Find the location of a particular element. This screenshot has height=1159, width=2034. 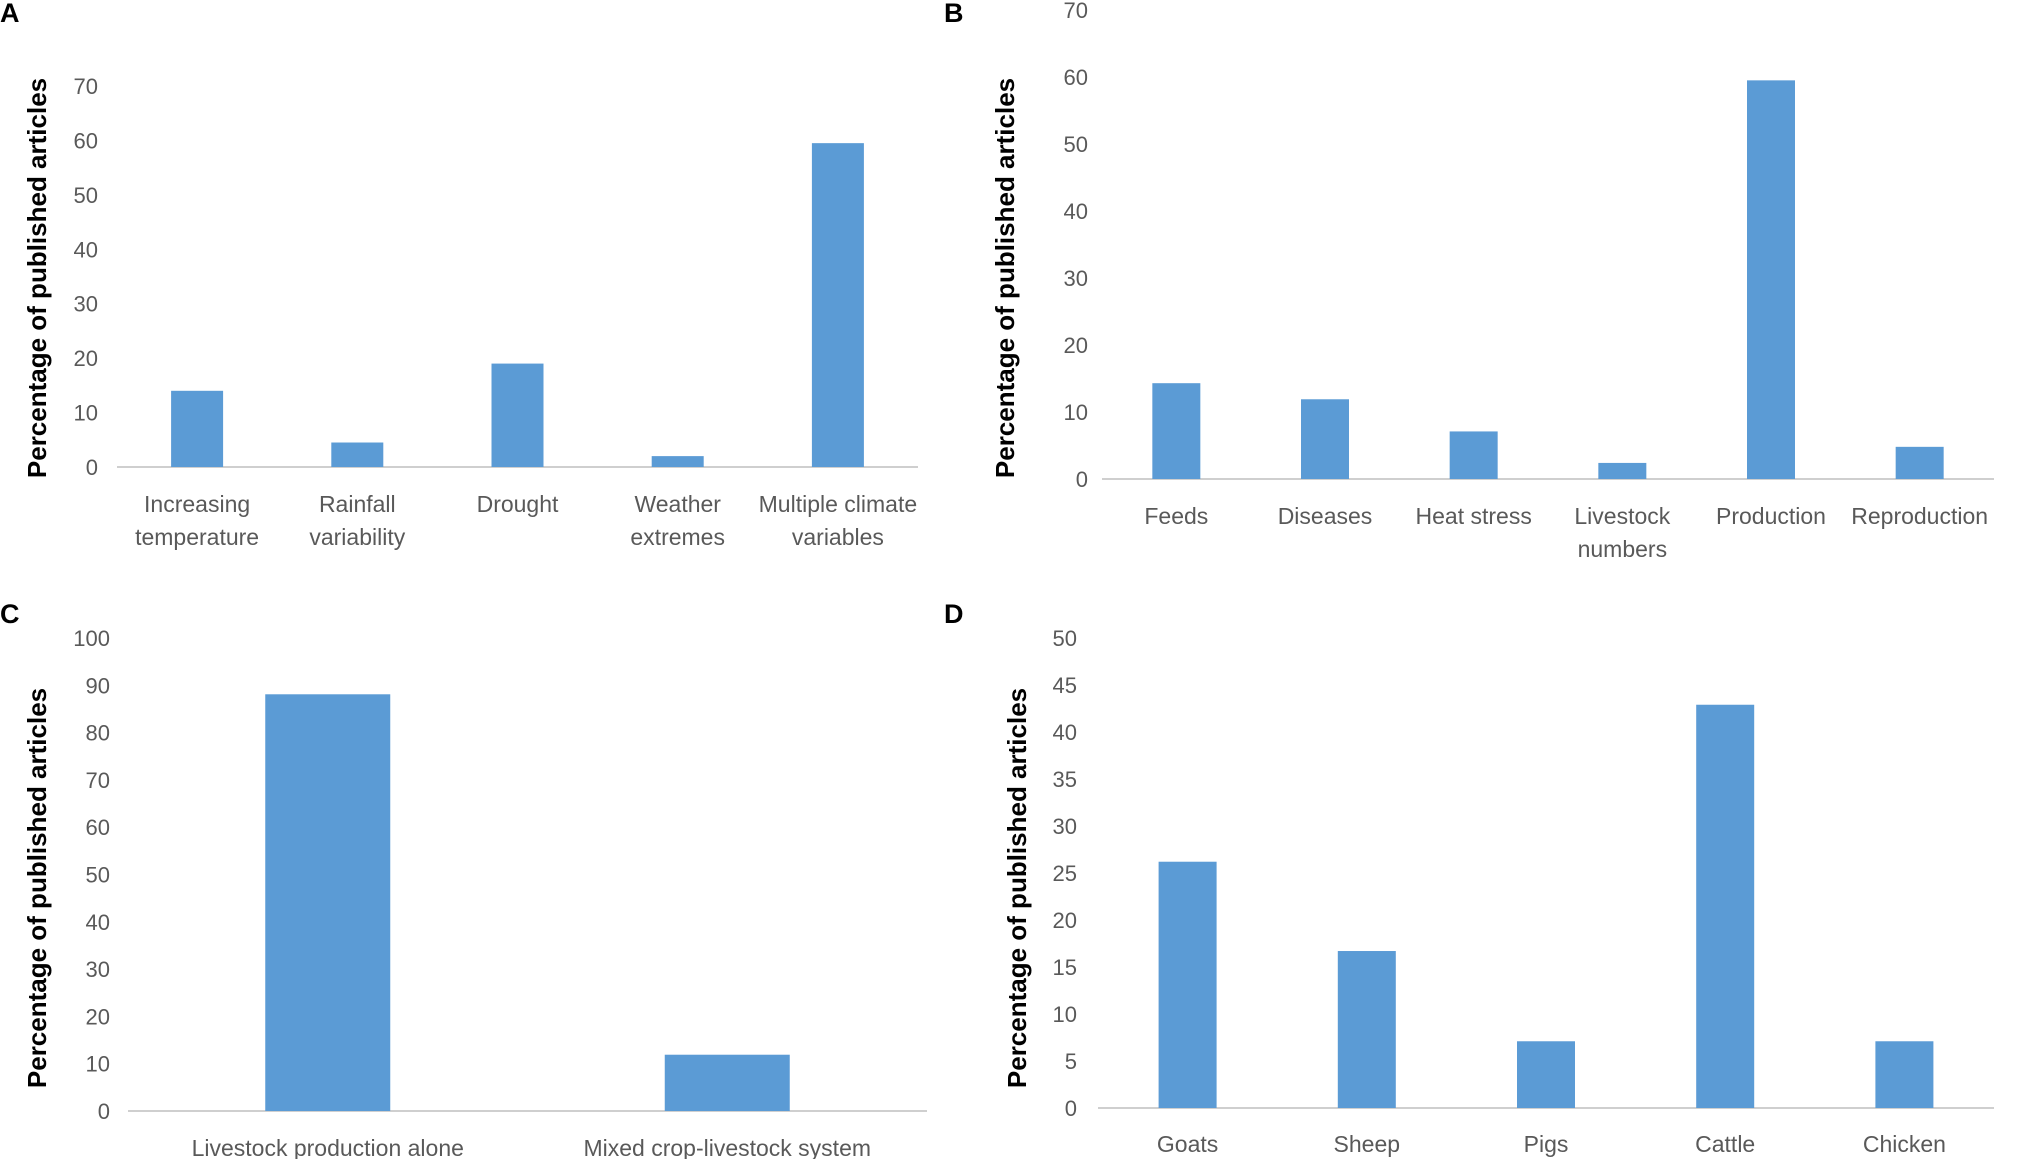

panel-d-y-tick-label: 20 is located at coordinates (1065, 920).